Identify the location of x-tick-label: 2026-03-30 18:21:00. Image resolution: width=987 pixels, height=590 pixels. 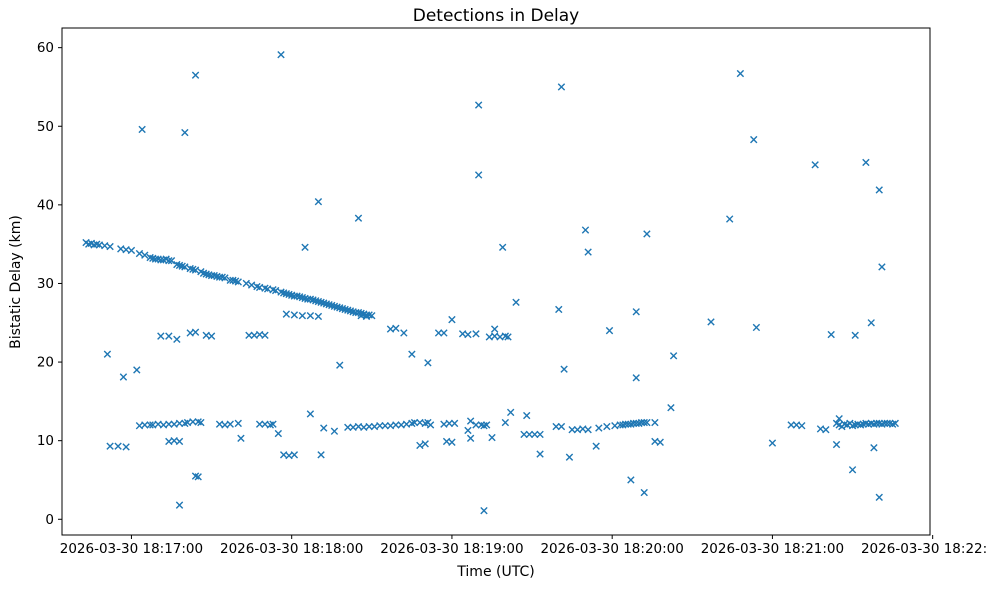
(772, 549).